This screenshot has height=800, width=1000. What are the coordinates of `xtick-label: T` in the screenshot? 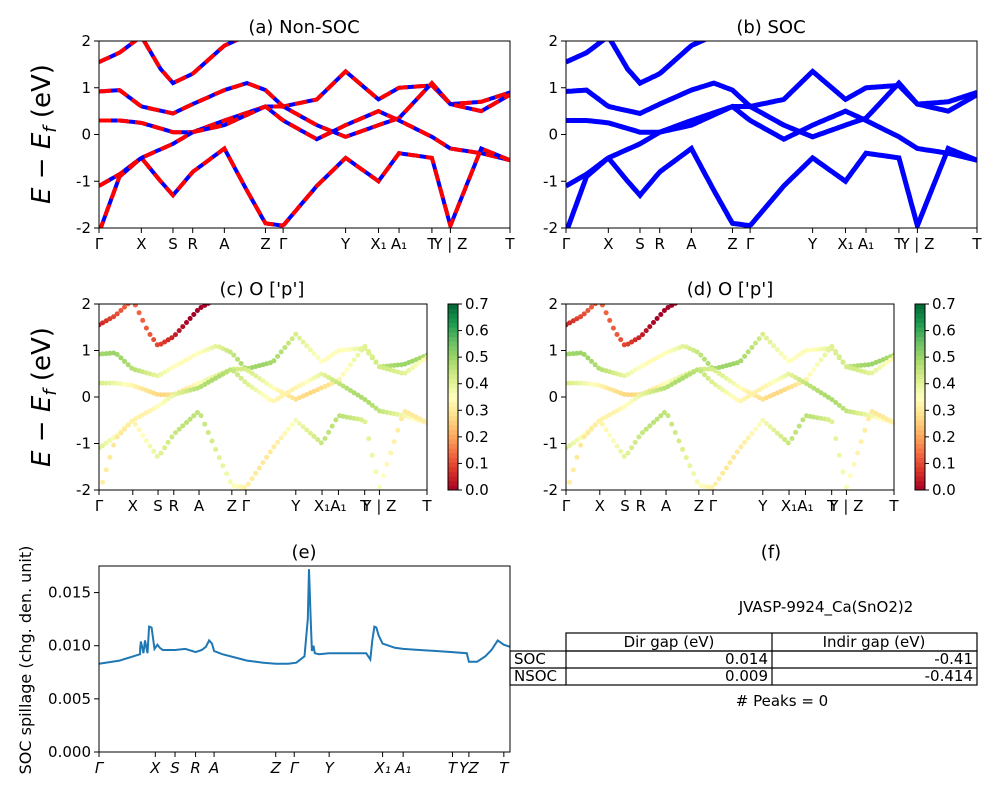 It's located at (831, 506).